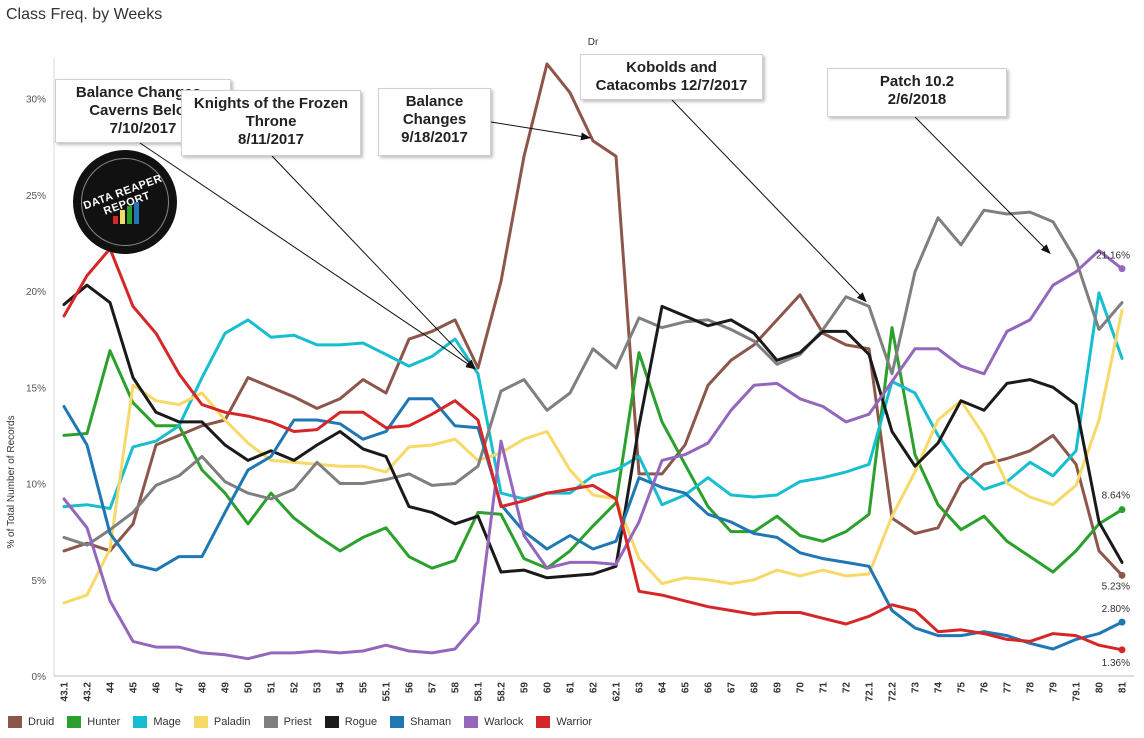 This screenshot has width=1144, height=738. I want to click on x-tick-label: 53, so click(318, 688).